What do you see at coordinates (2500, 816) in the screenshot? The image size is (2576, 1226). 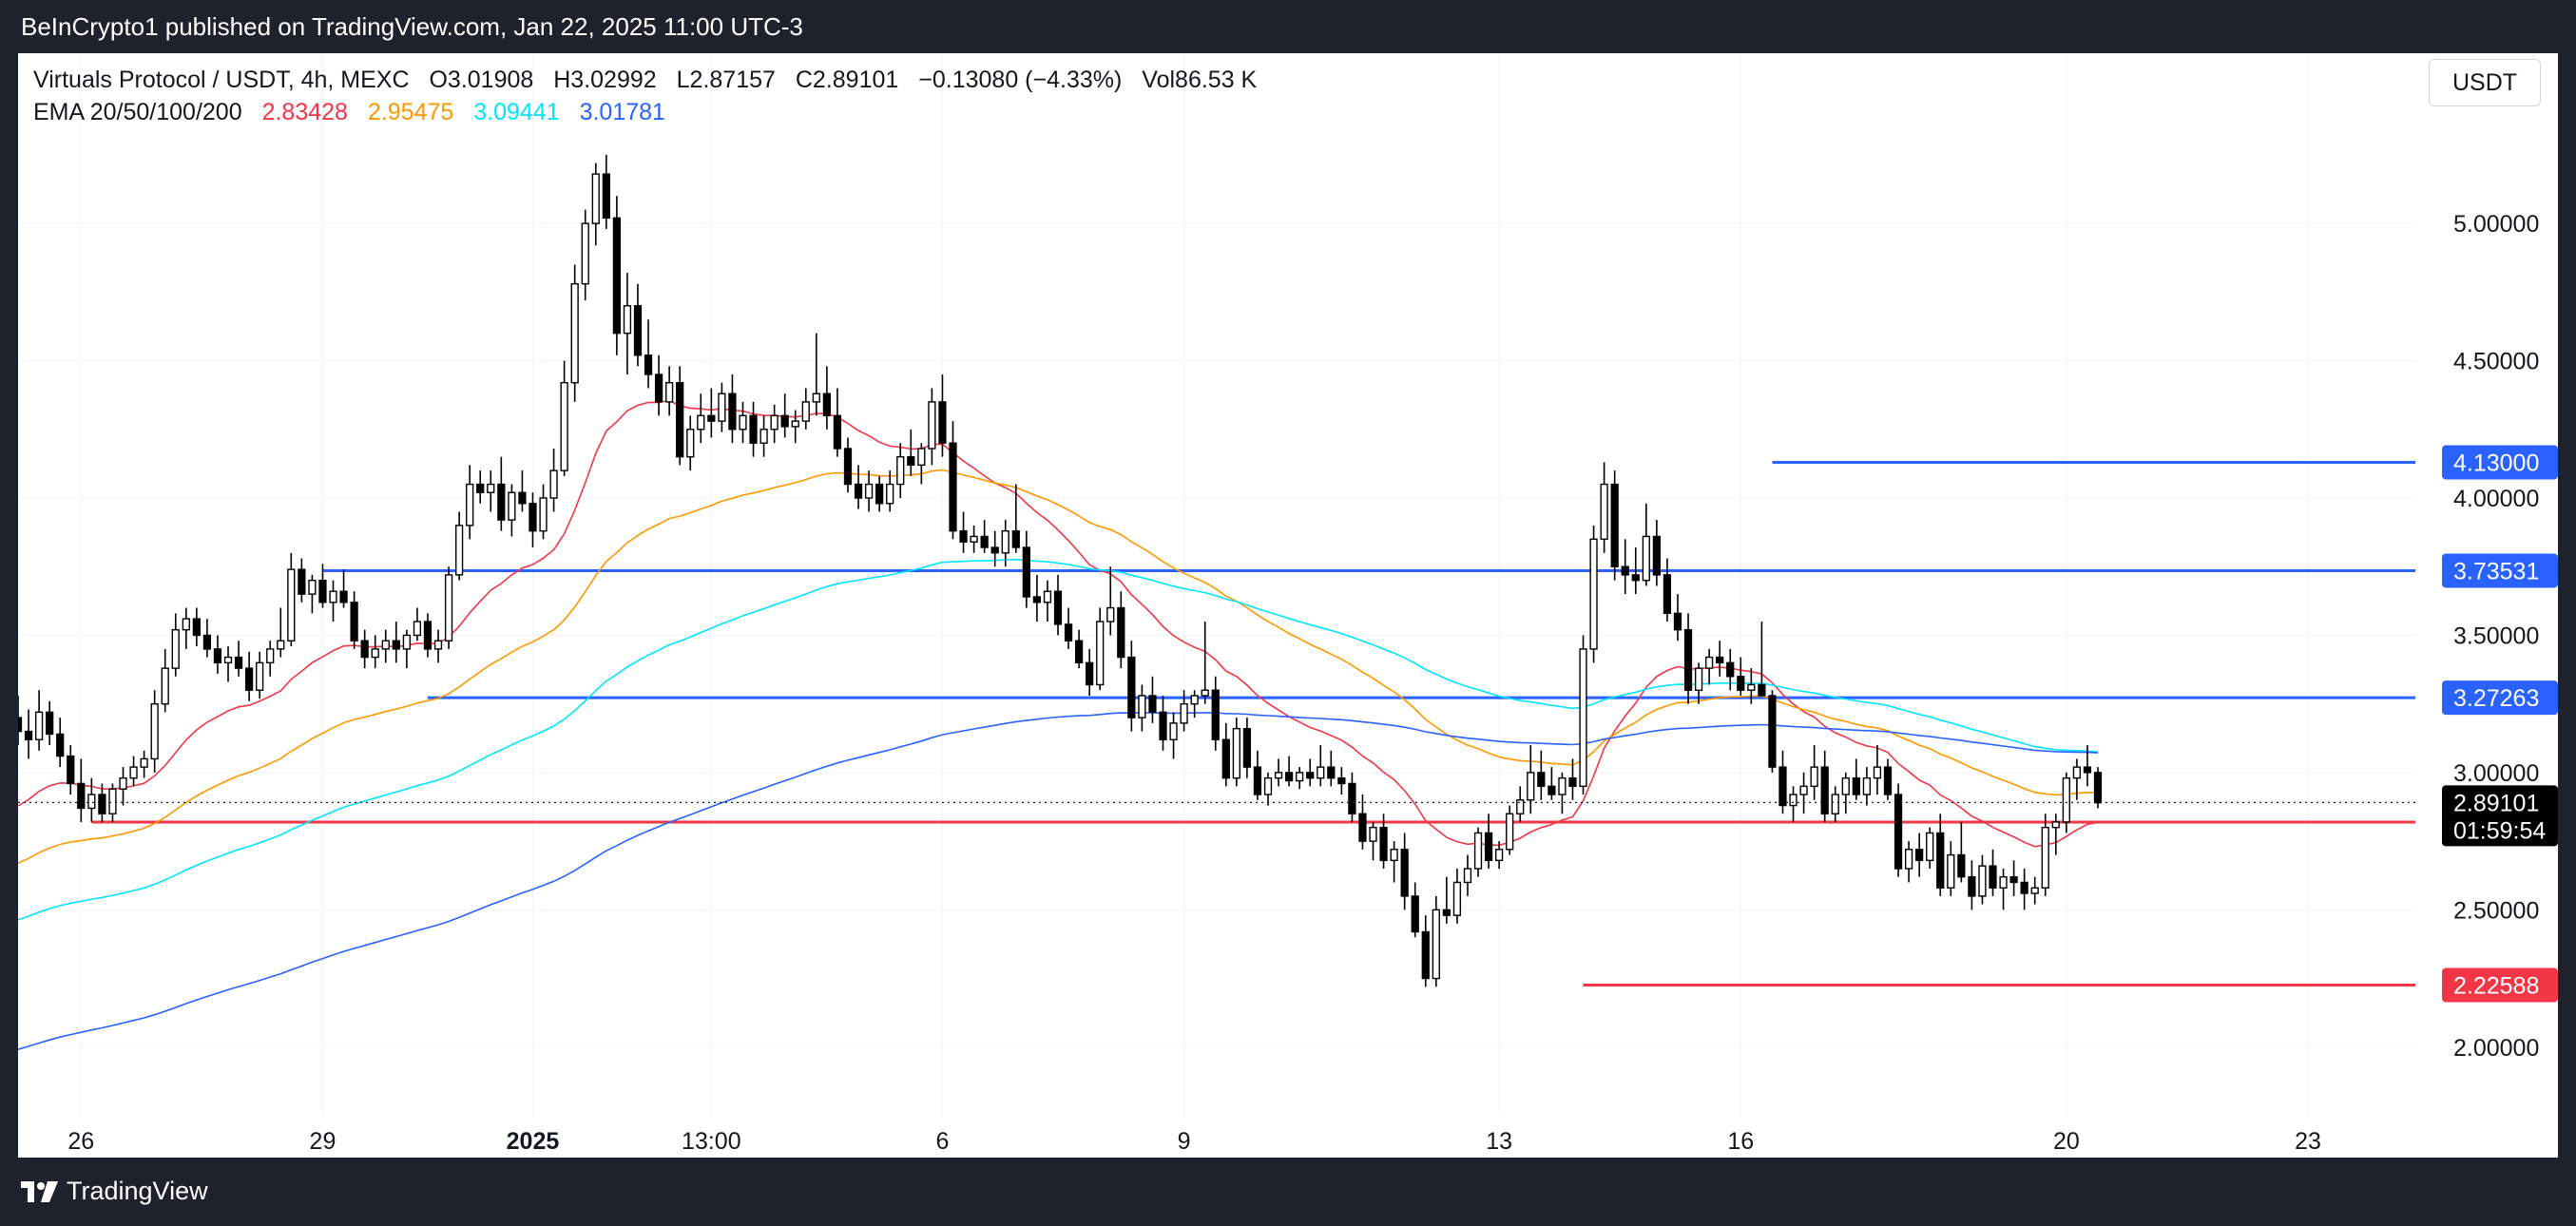 I see `last-price-tag` at bounding box center [2500, 816].